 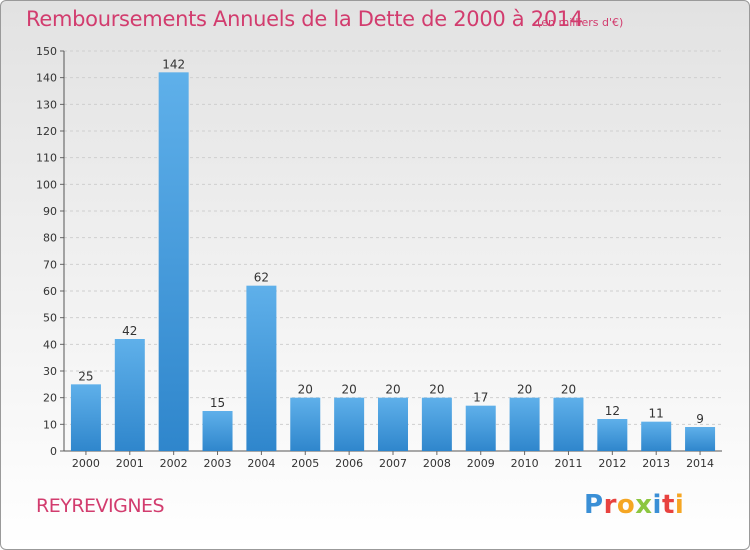 What do you see at coordinates (46, 184) in the screenshot?
I see `y-tick-label: 100` at bounding box center [46, 184].